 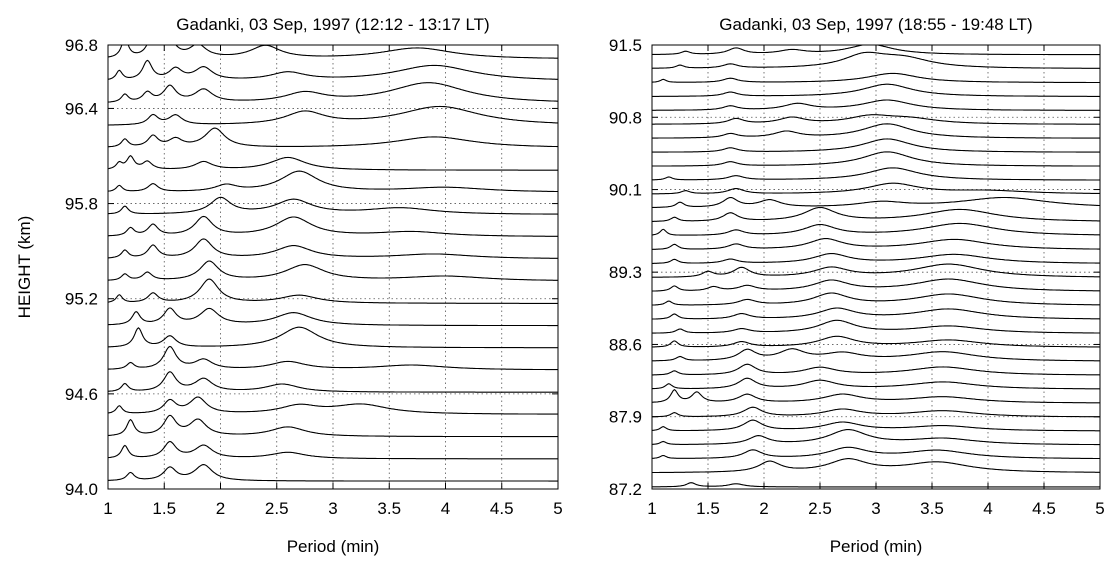 I want to click on y-tick-label: 90.1, so click(x=625, y=190).